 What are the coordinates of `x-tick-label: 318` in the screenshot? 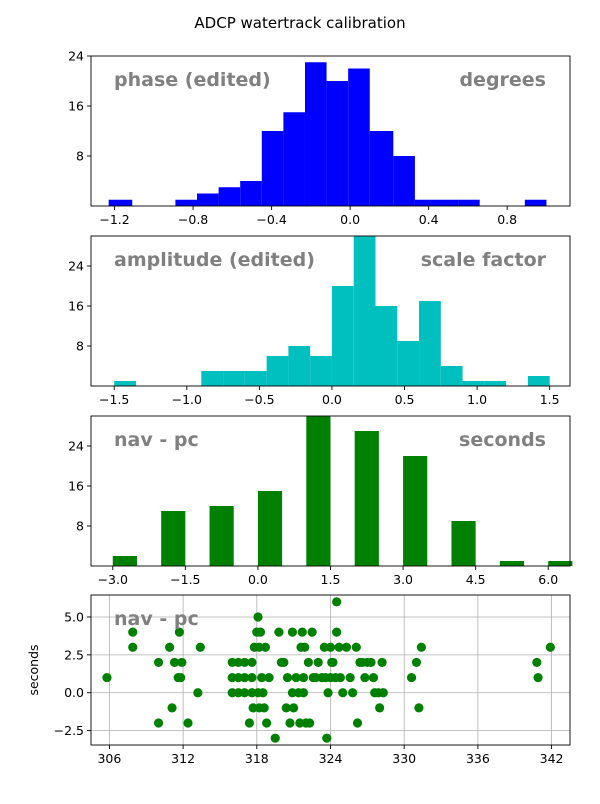 It's located at (257, 758).